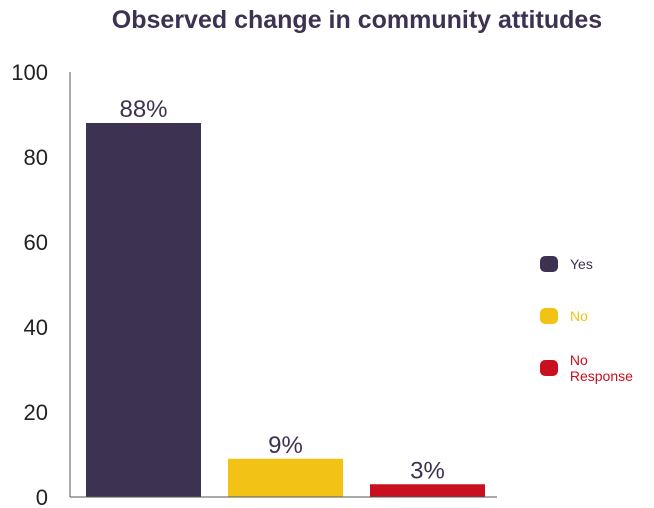 The width and height of the screenshot is (654, 508). Describe the element at coordinates (597, 332) in the screenshot. I see `legend: Yes No No Response` at that location.